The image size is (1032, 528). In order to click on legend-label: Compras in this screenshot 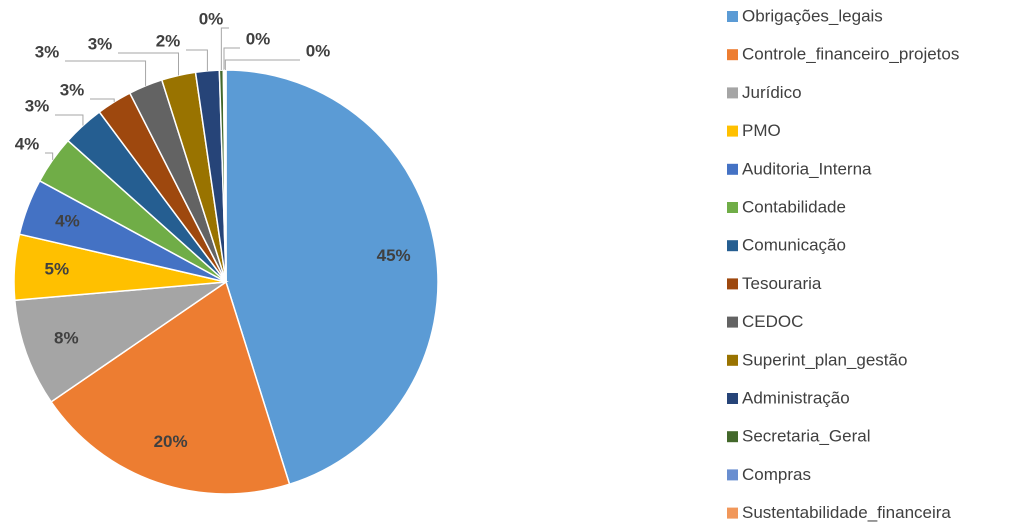, I will do `click(776, 474)`.